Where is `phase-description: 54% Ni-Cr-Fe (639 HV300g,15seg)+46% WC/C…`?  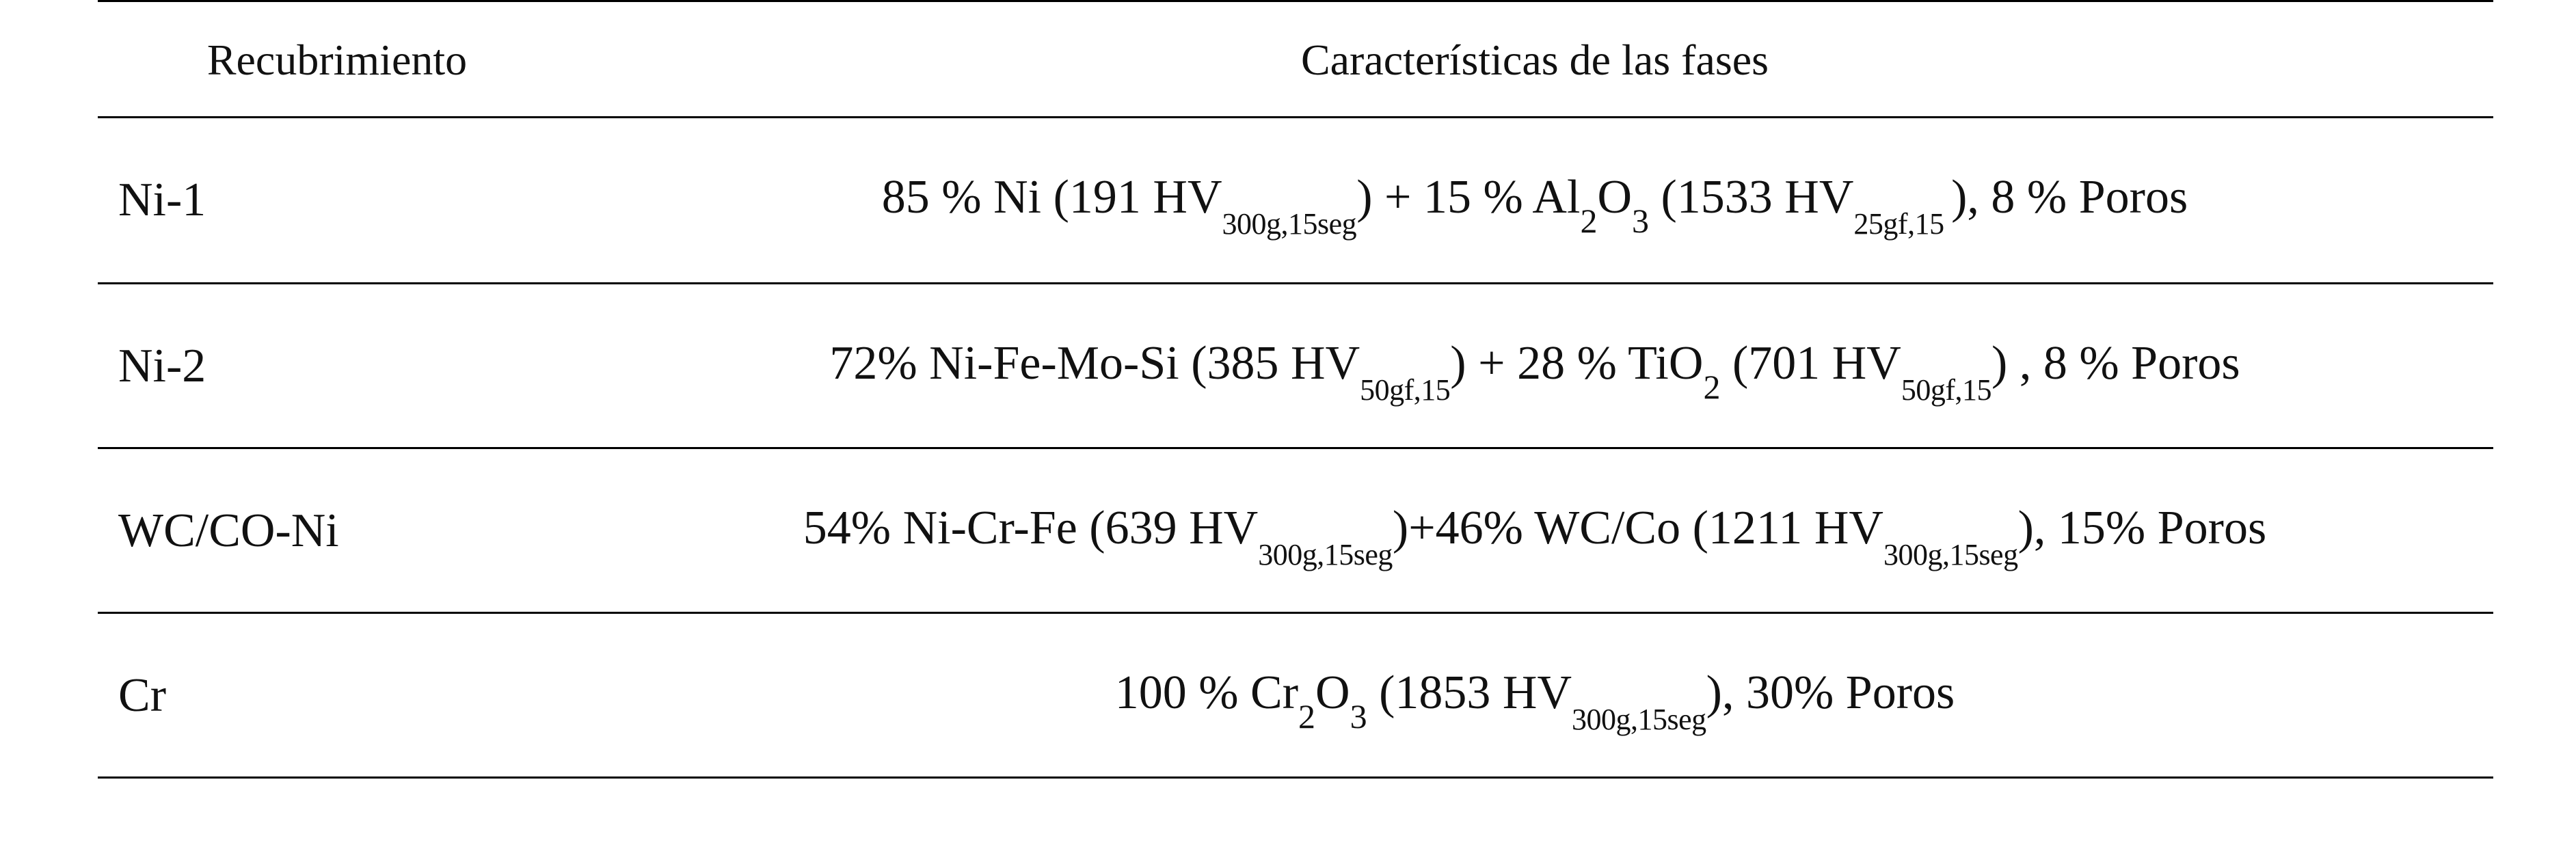
phase-description: 54% Ni-Cr-Fe (639 HV300g,15seg)+46% WC/C… is located at coordinates (1534, 531).